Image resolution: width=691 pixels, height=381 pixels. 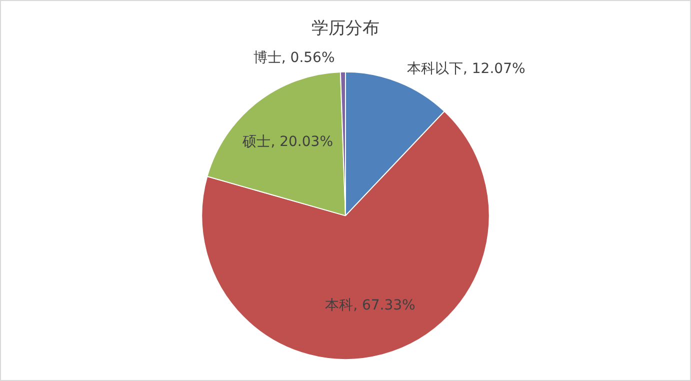 What do you see at coordinates (288, 142) in the screenshot?
I see `slice-label: 硕士, 20.03%` at bounding box center [288, 142].